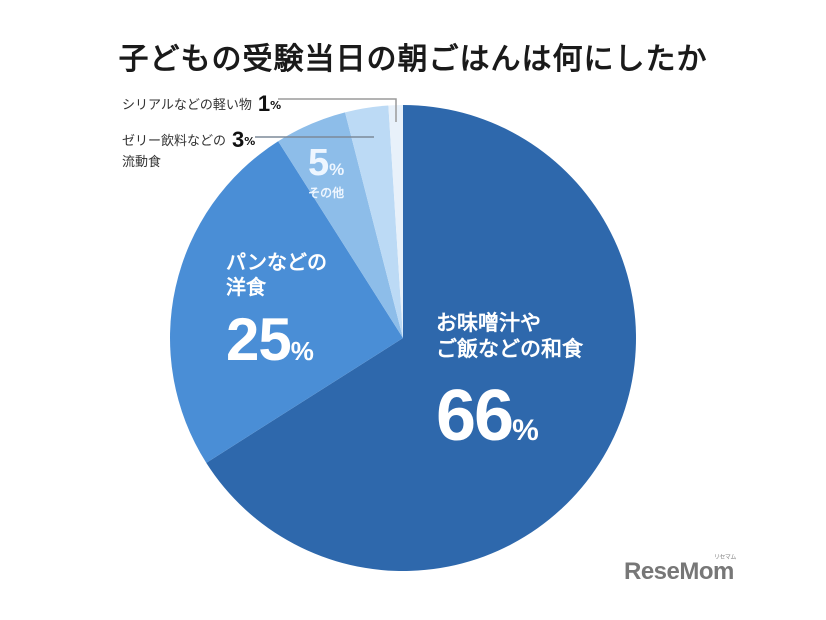 Image resolution: width=826 pixels, height=620 pixels. Describe the element at coordinates (475, 415) in the screenshot. I see `label-washoku-value: 66` at that location.